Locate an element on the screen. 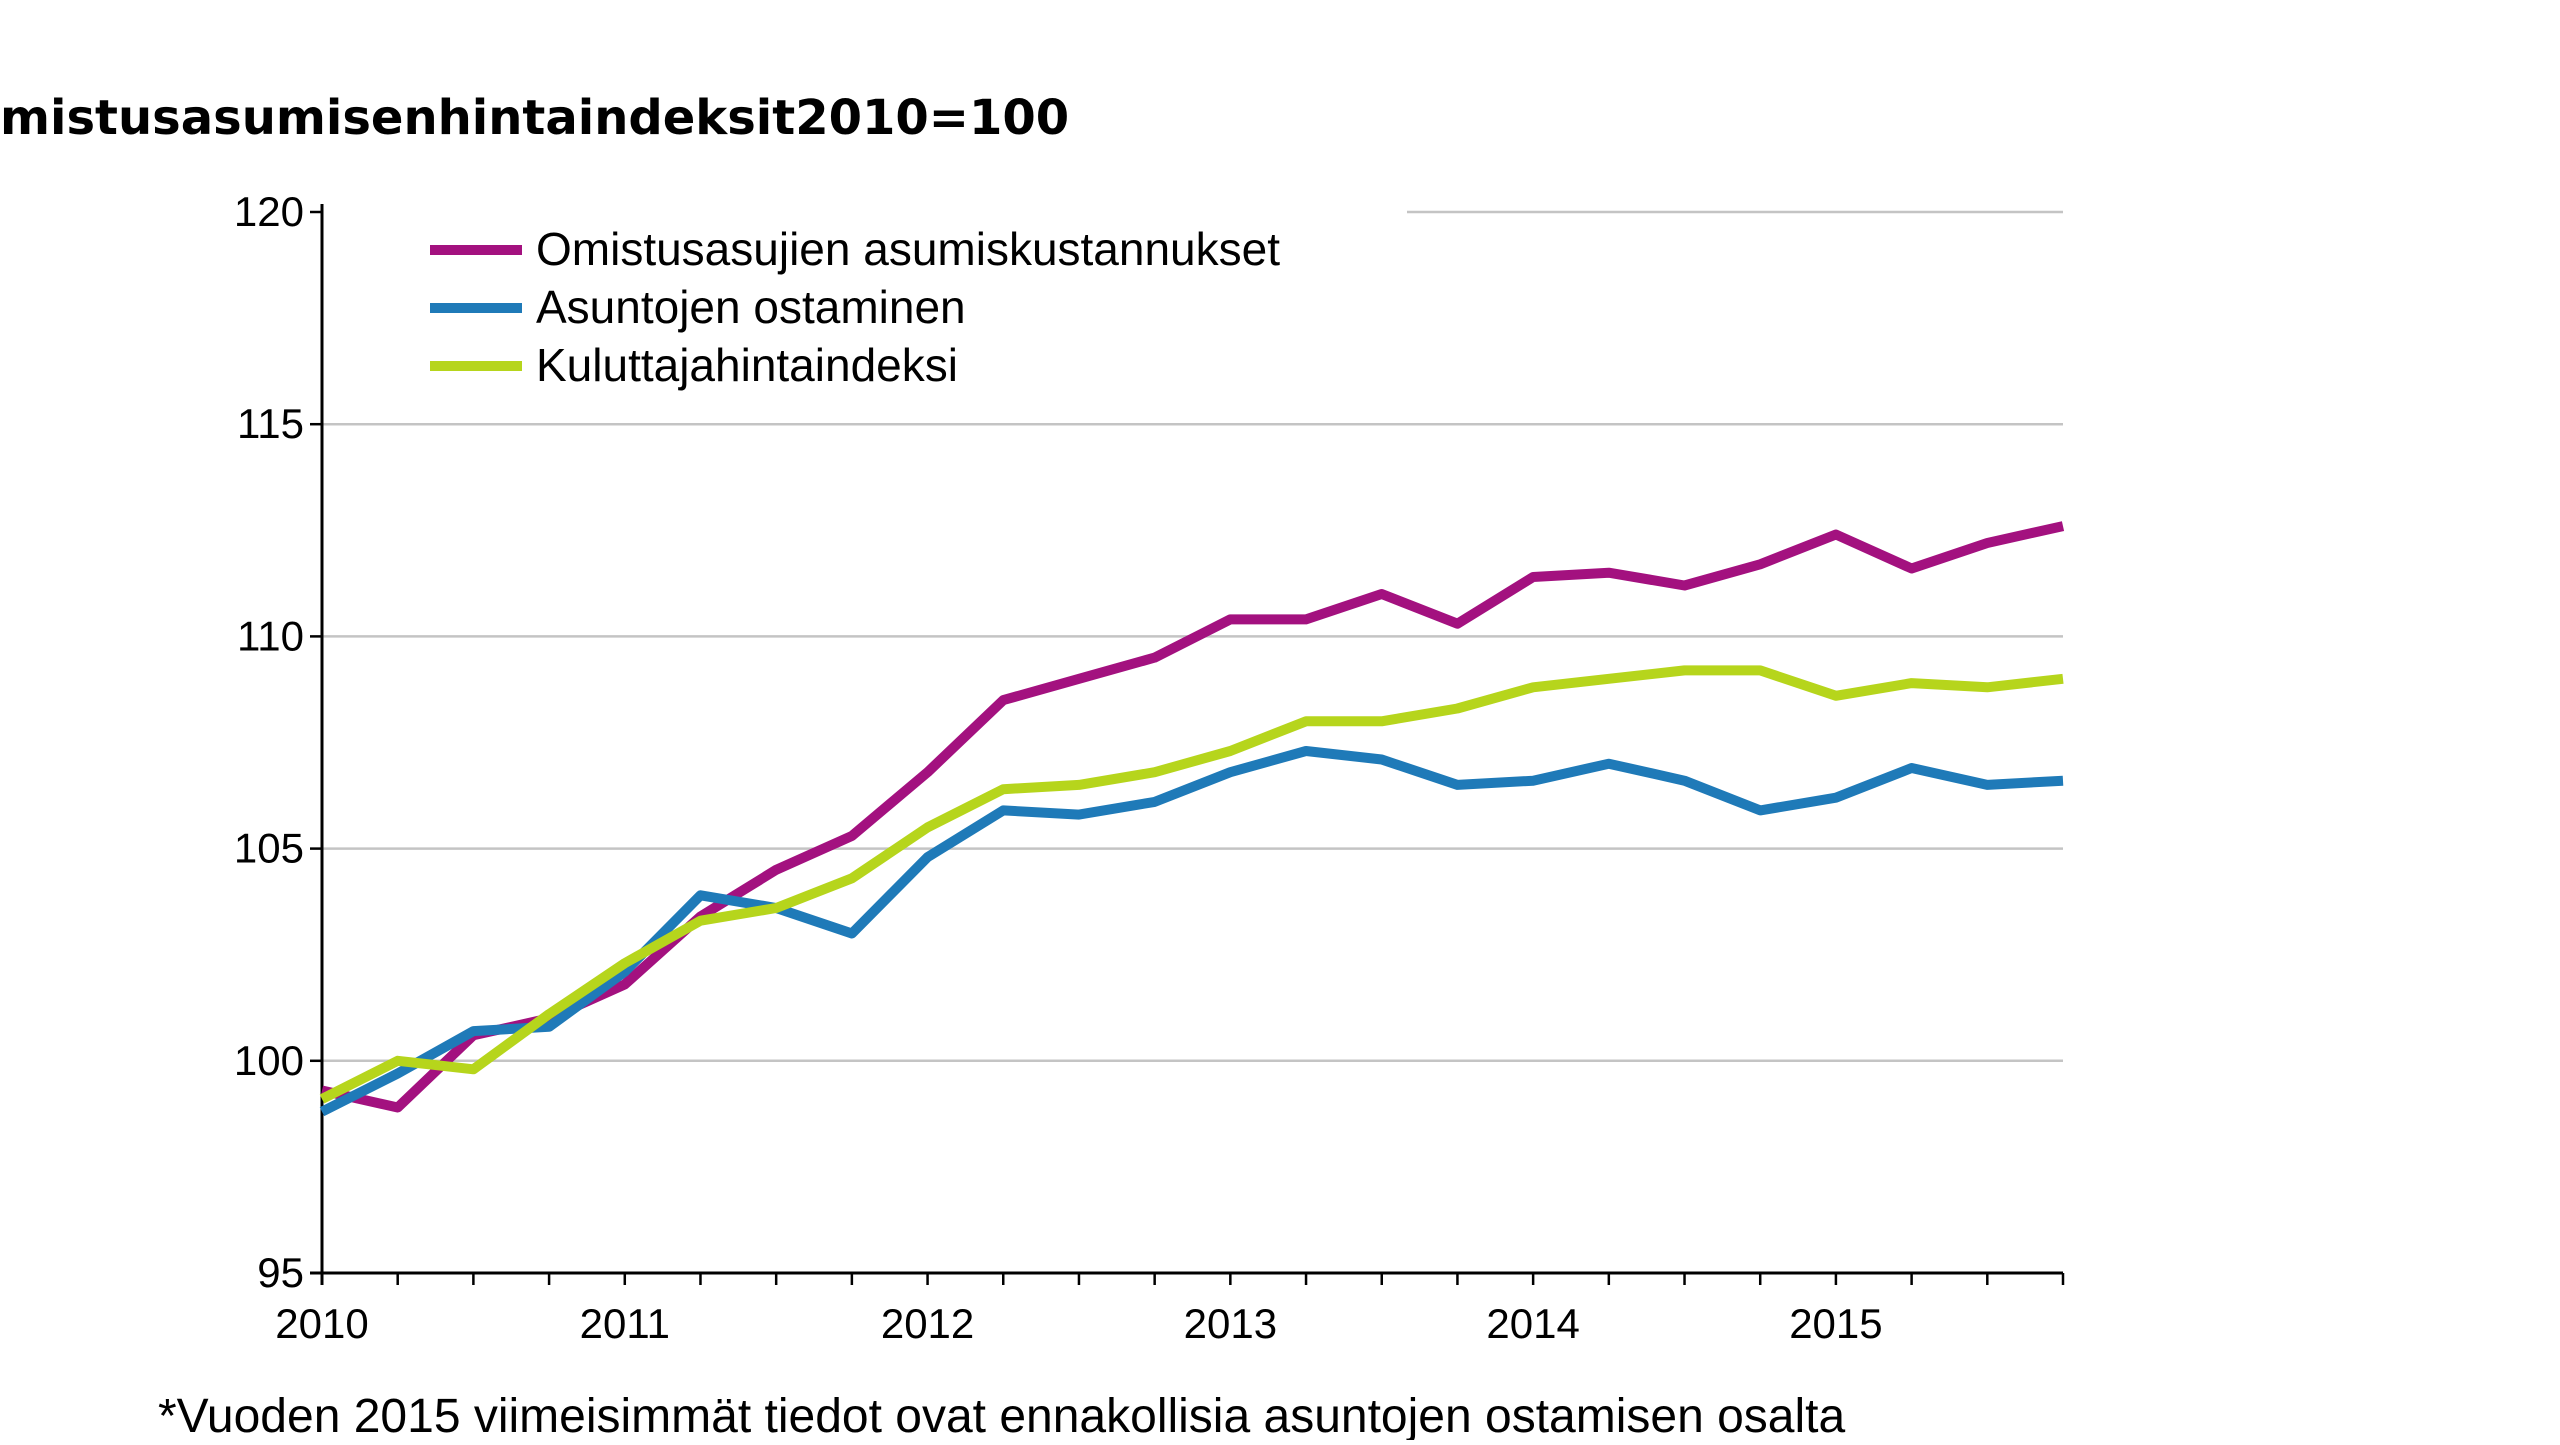 The width and height of the screenshot is (2560, 1445). x-tick-label: 2015 is located at coordinates (1835, 1323).